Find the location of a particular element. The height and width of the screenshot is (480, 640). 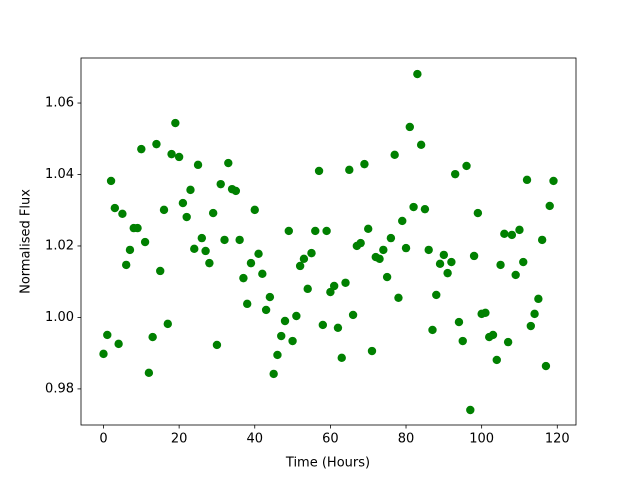

y-tick-label: 1.06 is located at coordinates (59, 103).